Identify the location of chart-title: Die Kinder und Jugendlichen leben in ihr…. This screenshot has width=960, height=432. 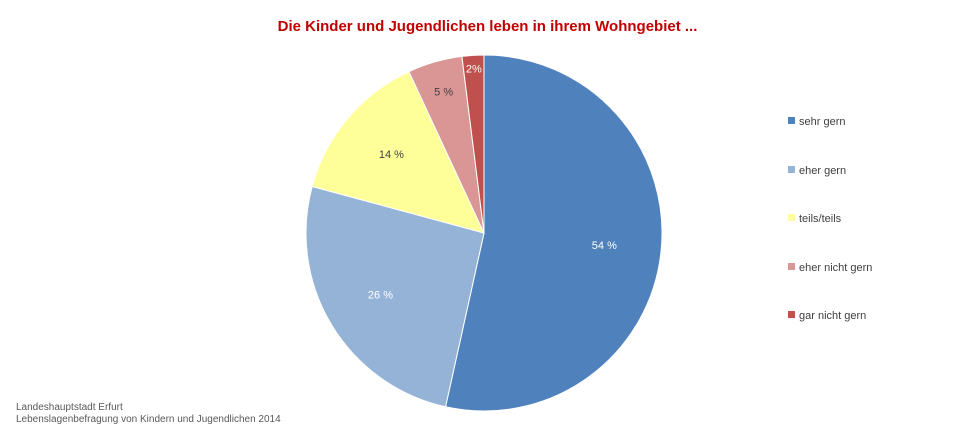
(487, 26).